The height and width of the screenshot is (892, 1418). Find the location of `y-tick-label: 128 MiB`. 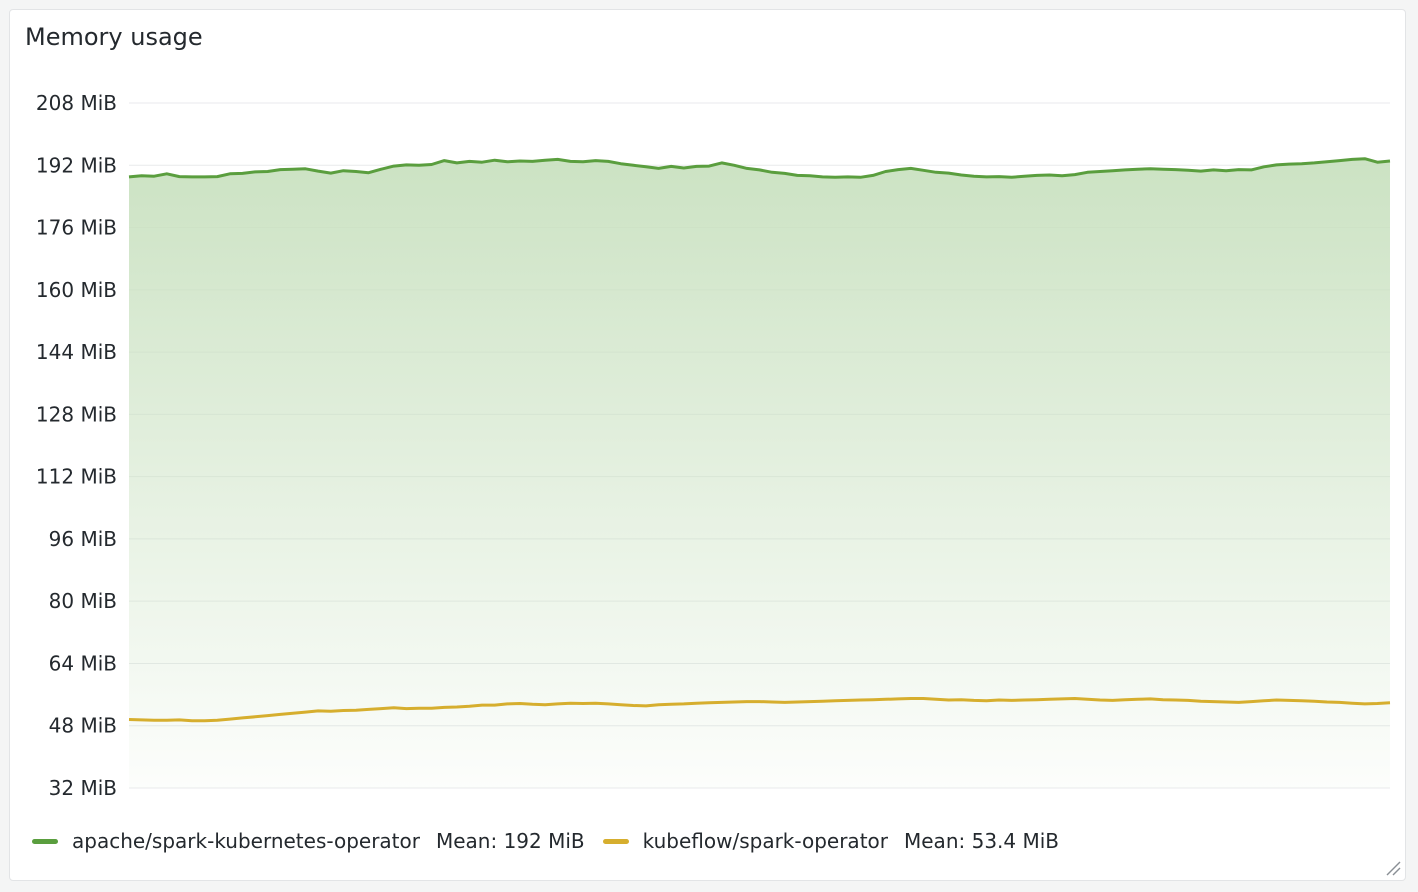

y-tick-label: 128 MiB is located at coordinates (76, 414).